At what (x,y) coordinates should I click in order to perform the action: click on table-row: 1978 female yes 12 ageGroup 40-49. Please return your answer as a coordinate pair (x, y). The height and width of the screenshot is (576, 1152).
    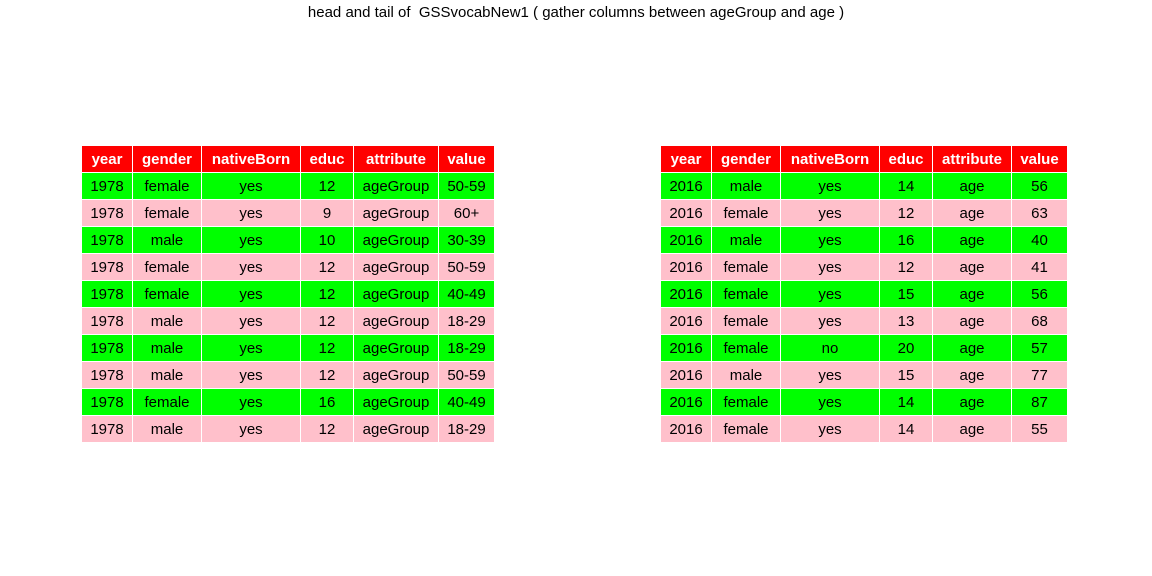
    Looking at the image, I should click on (288, 294).